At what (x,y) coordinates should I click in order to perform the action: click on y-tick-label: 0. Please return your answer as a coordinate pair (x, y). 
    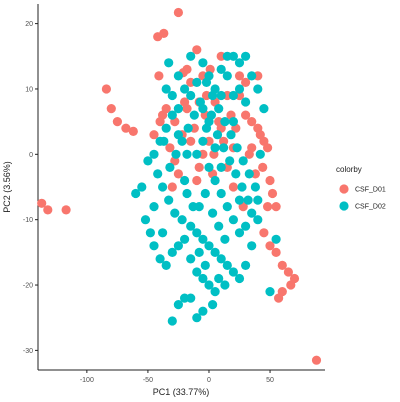
    Looking at the image, I should click on (31, 155).